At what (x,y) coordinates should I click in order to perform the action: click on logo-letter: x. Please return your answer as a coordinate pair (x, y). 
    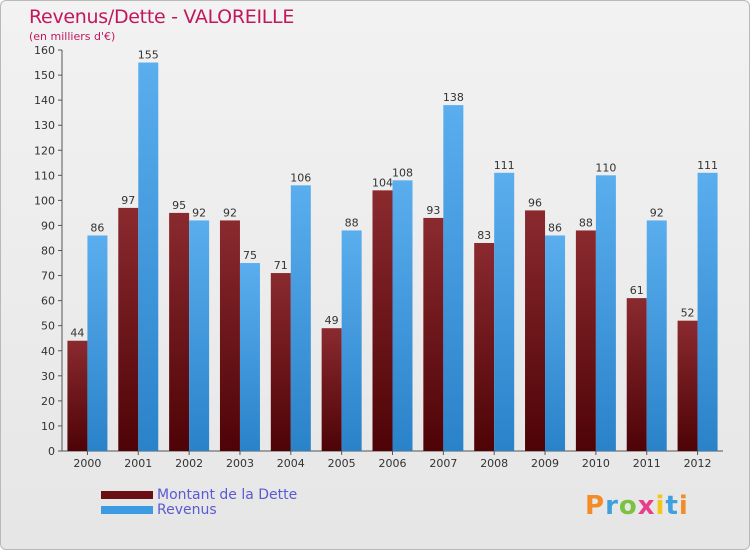
    Looking at the image, I should click on (646, 506).